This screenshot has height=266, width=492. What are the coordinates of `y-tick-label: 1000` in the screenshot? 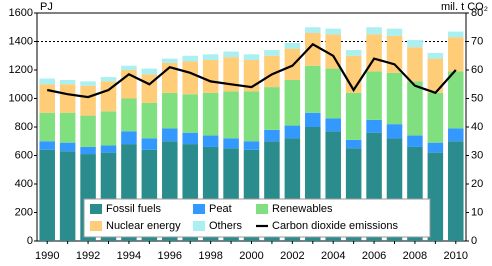 It's located at (21, 98).